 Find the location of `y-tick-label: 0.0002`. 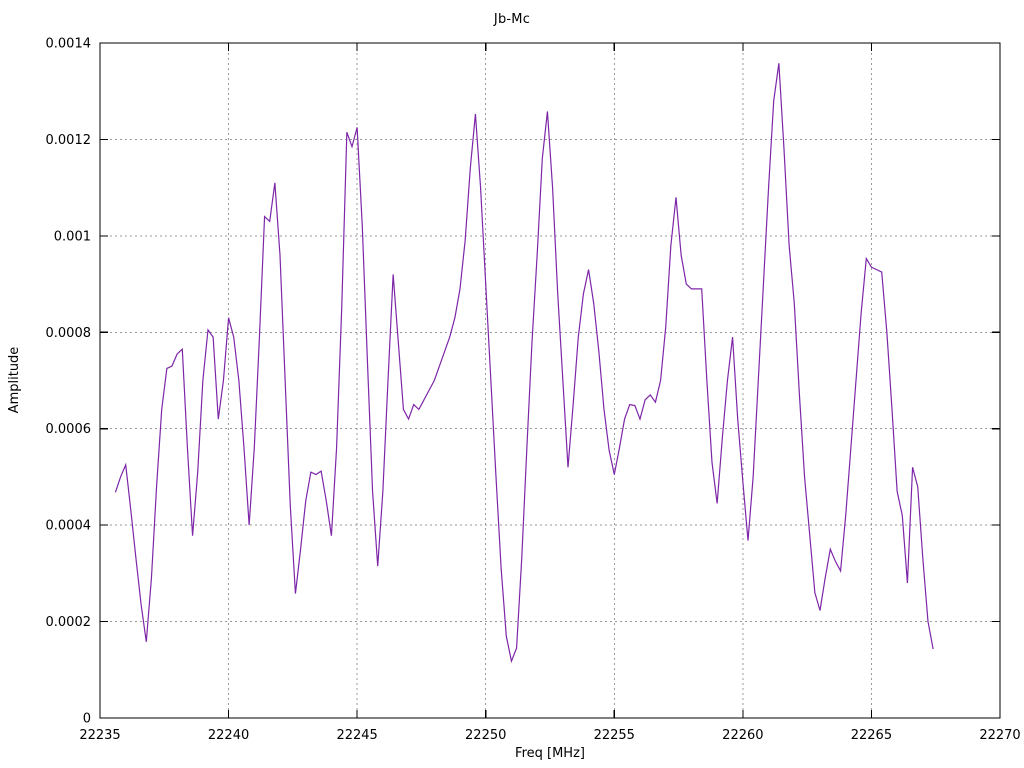

y-tick-label: 0.0002 is located at coordinates (69, 622).